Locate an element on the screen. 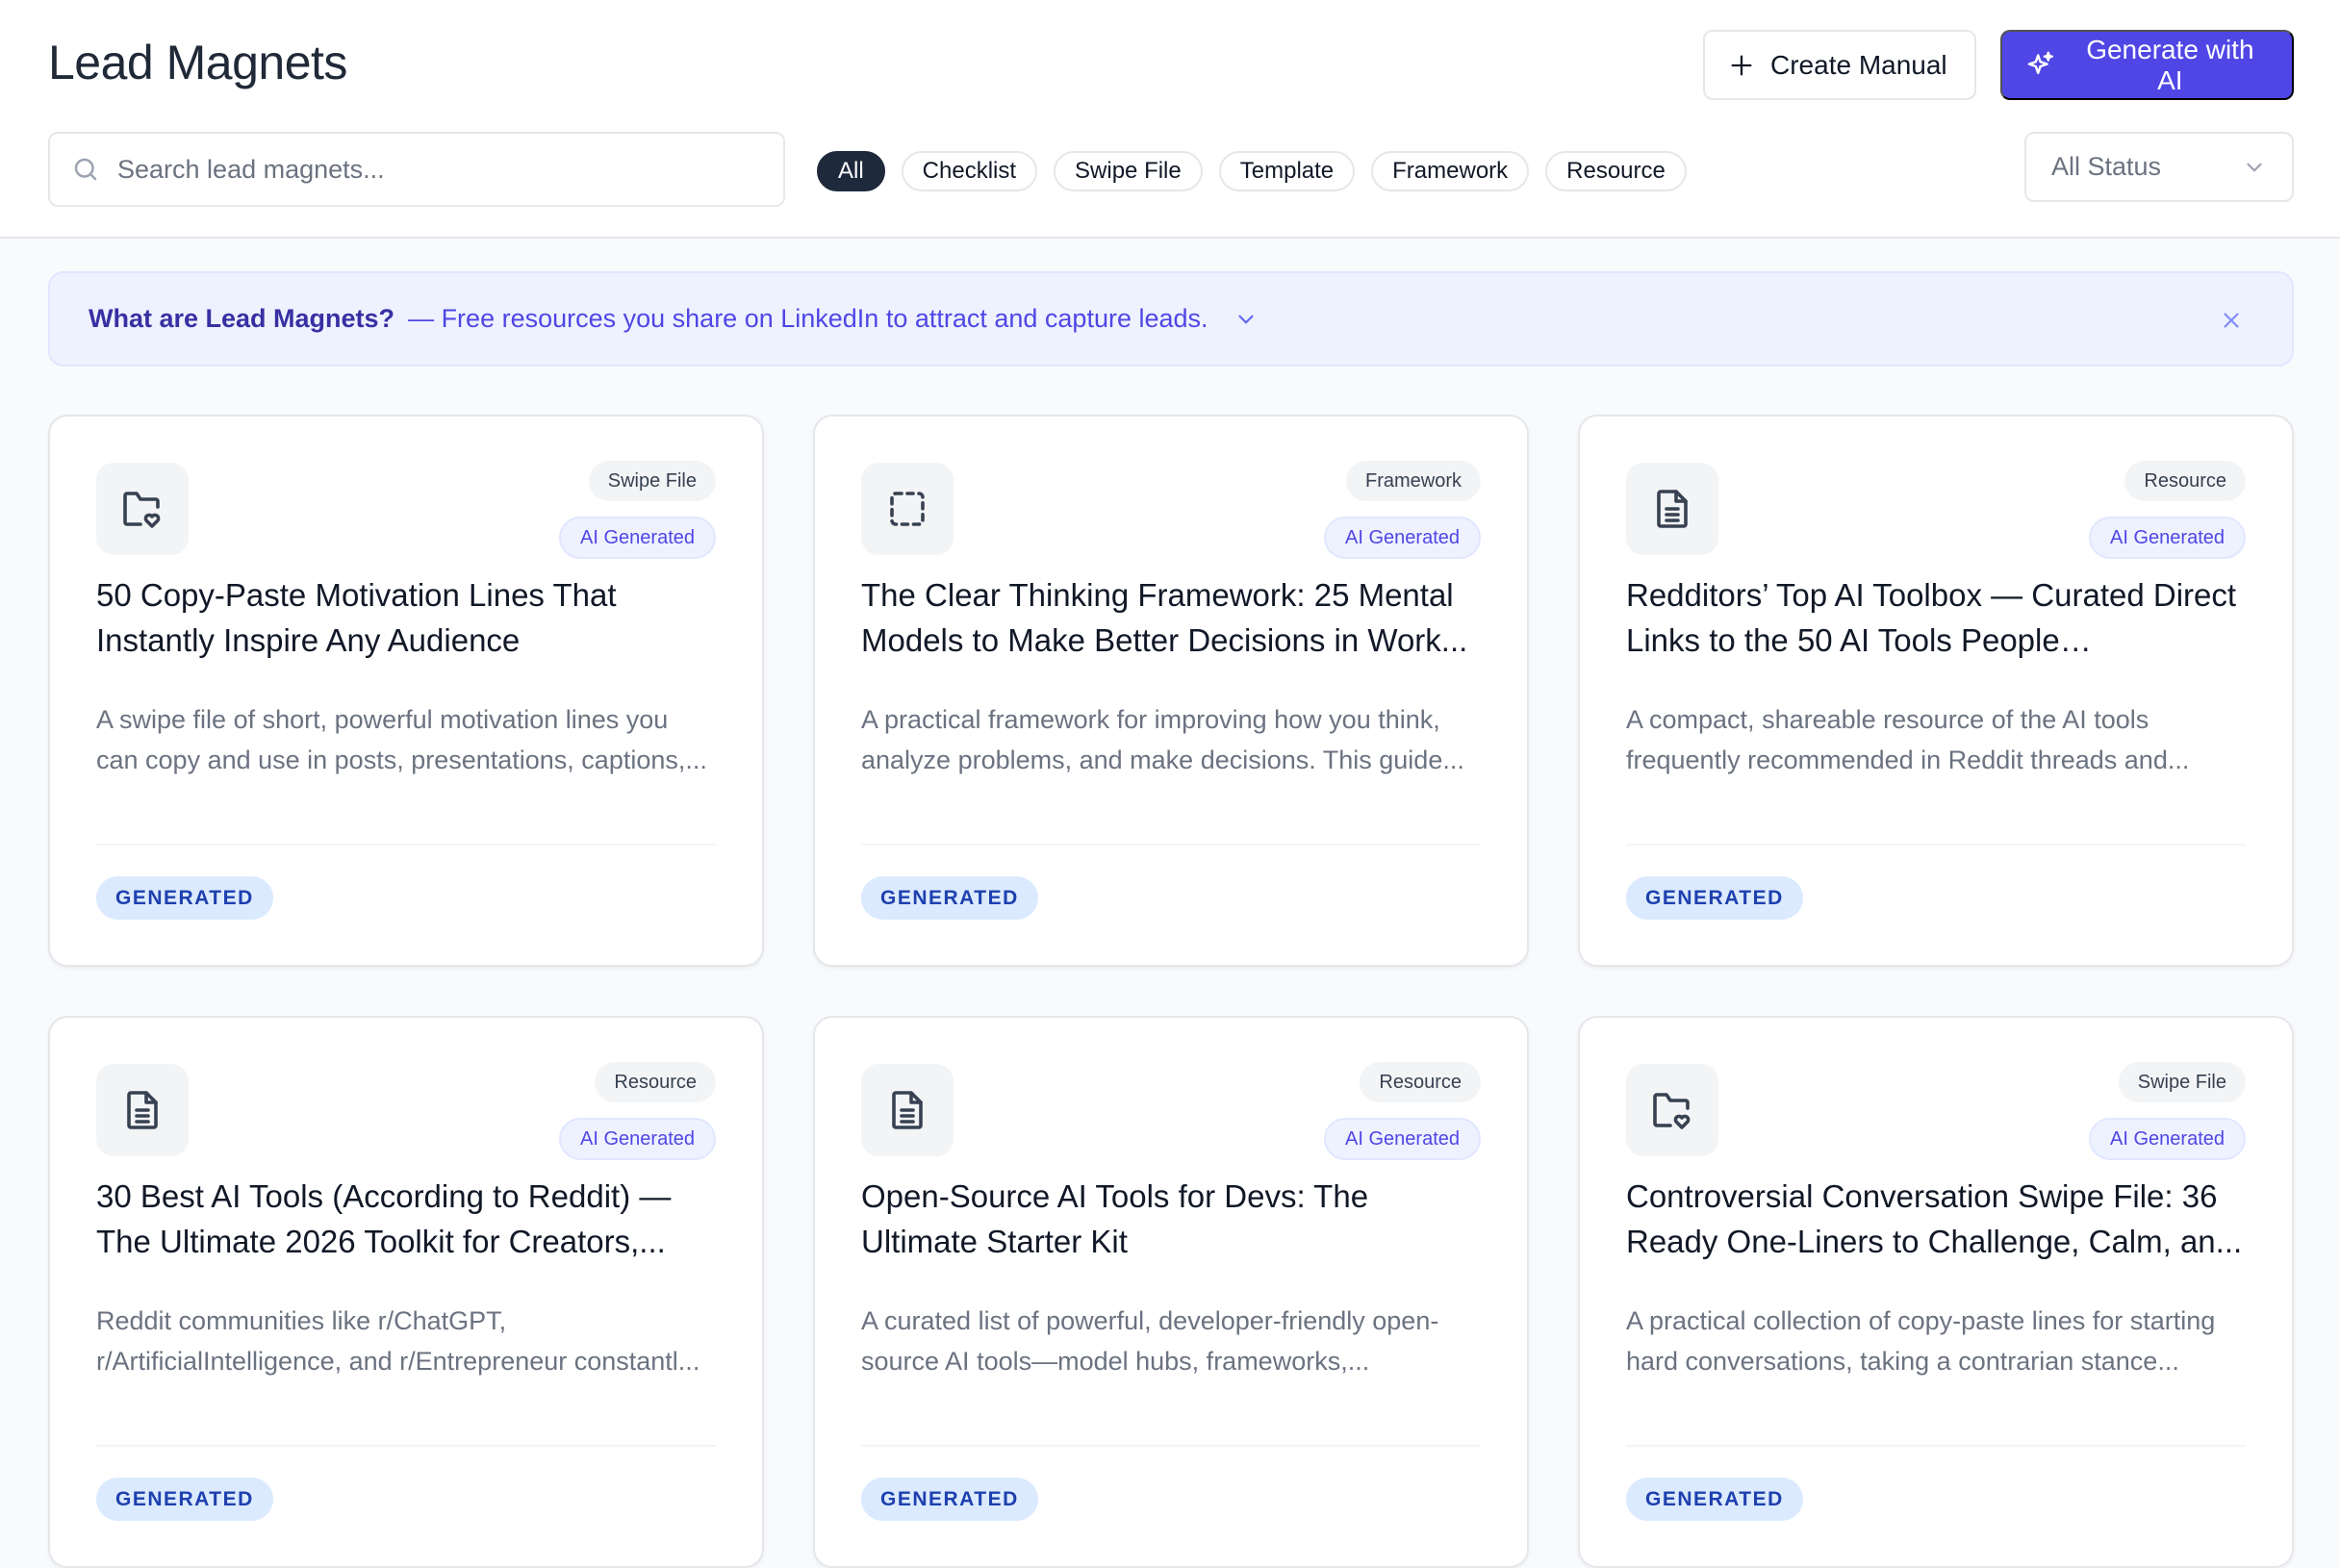 This screenshot has height=1568, width=2340. type-badge: Framework is located at coordinates (1413, 481).